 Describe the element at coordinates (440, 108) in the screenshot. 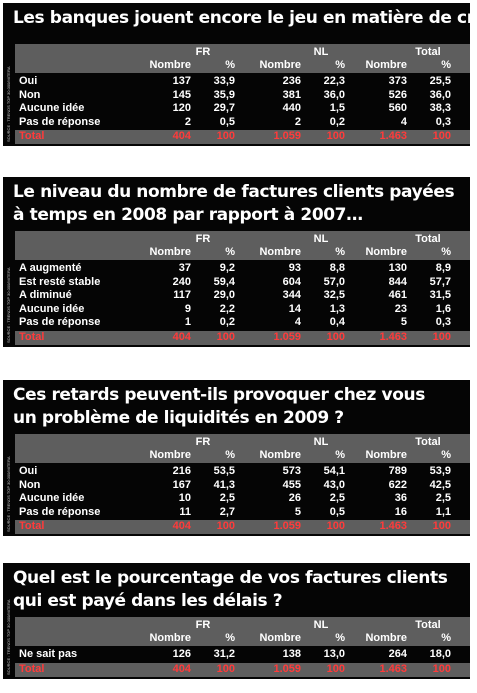

I see `cell: 38,3` at that location.